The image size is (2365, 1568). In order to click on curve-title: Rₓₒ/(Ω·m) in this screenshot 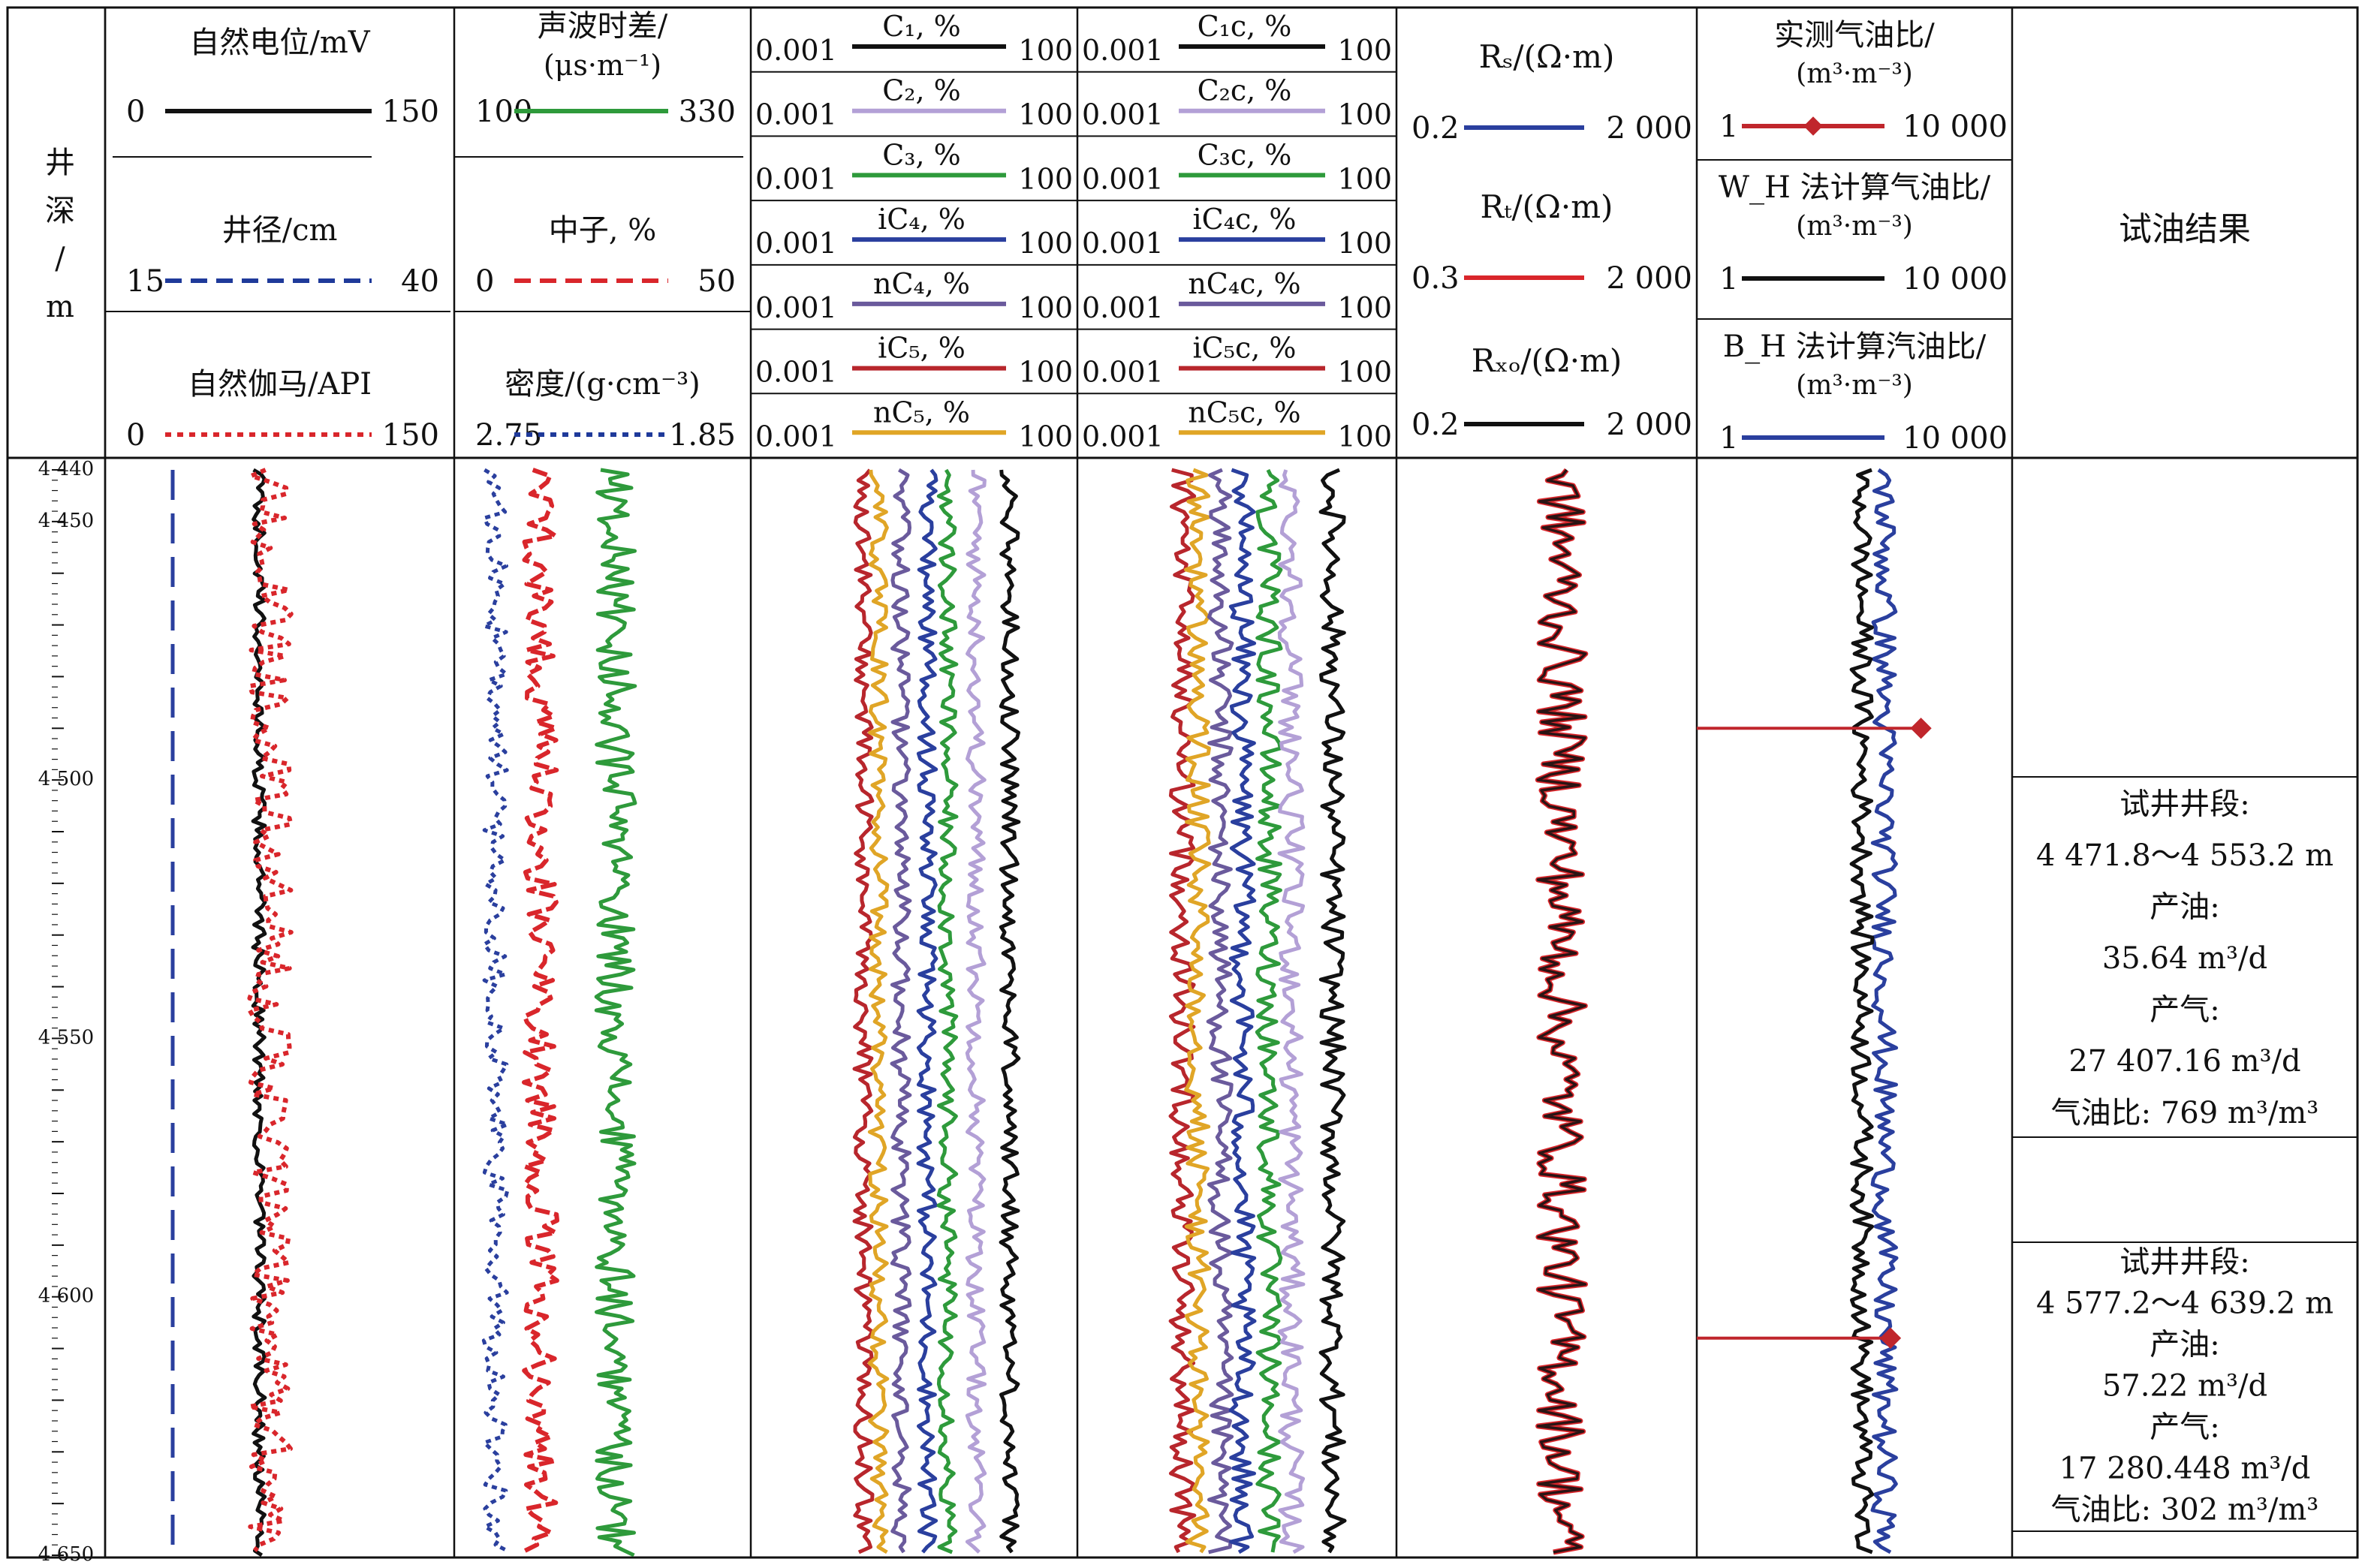, I will do `click(1547, 360)`.